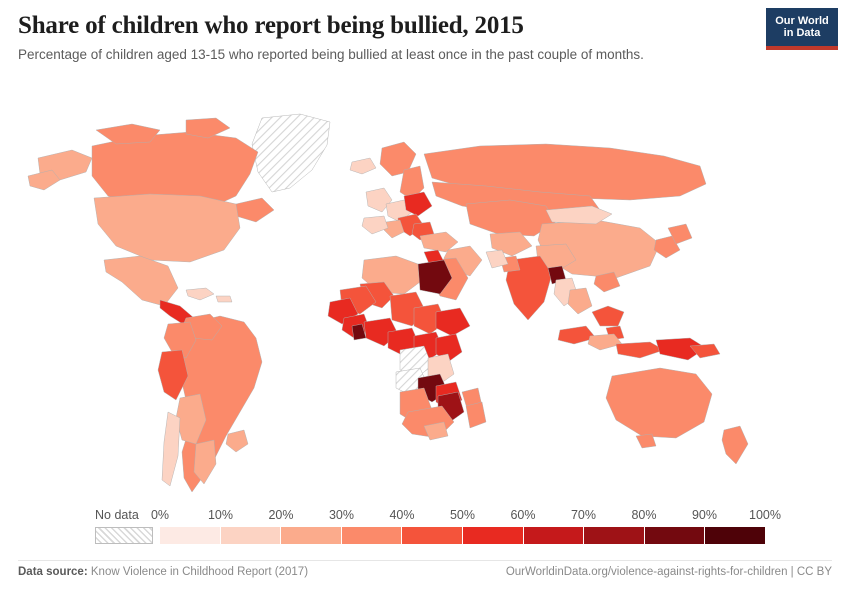  What do you see at coordinates (53, 572) in the screenshot?
I see `data-source-label: Data source:` at bounding box center [53, 572].